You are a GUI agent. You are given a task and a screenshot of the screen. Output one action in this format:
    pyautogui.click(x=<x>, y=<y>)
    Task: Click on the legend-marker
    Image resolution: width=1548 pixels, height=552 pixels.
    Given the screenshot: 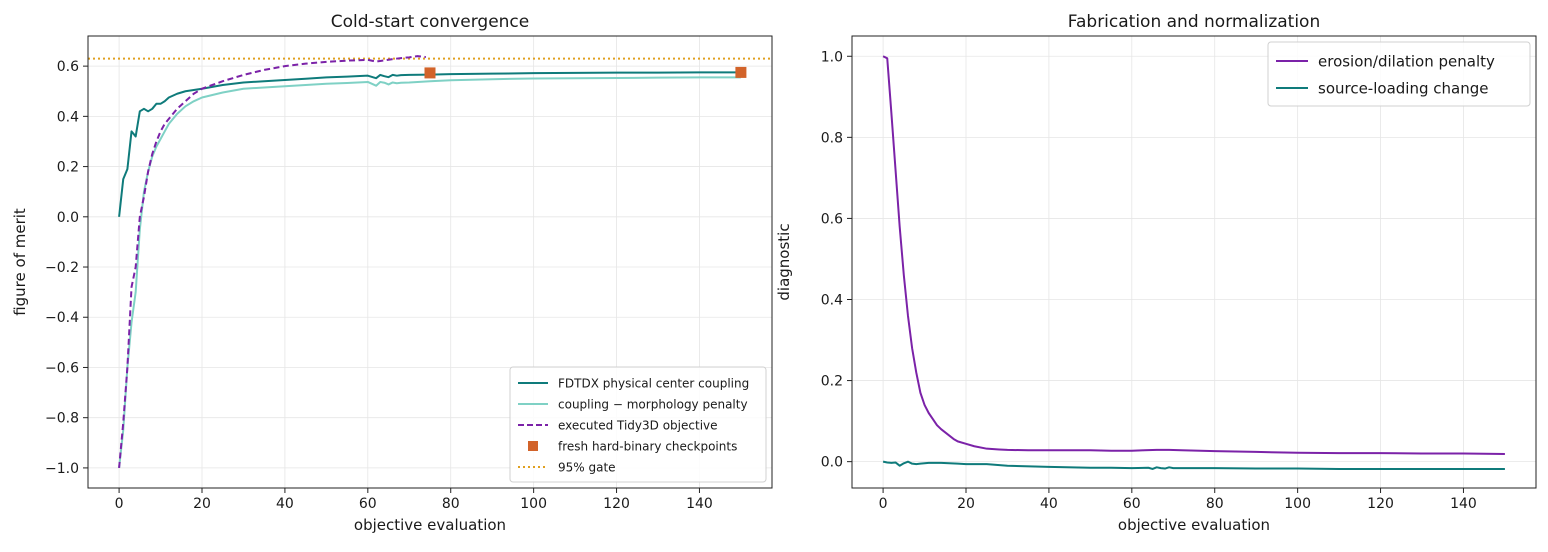 What is the action you would take?
    pyautogui.click(x=533, y=446)
    